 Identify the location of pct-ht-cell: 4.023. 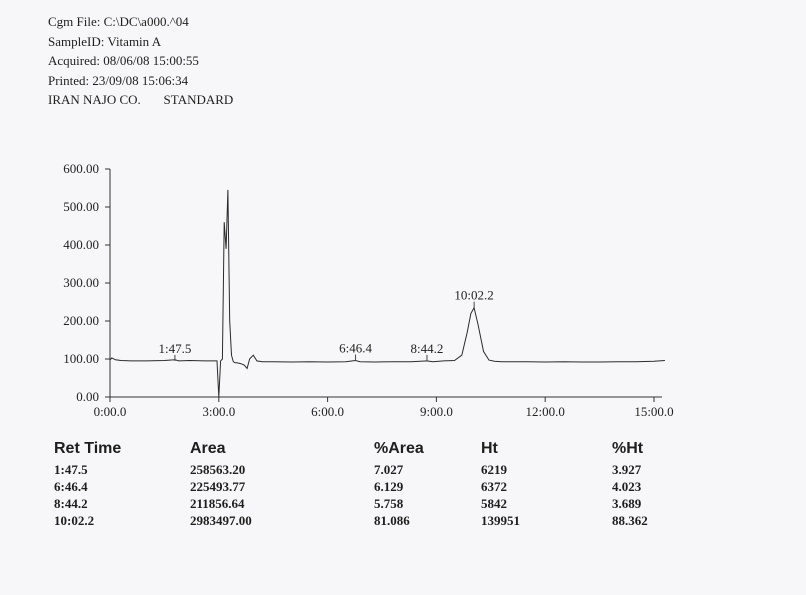
(627, 486).